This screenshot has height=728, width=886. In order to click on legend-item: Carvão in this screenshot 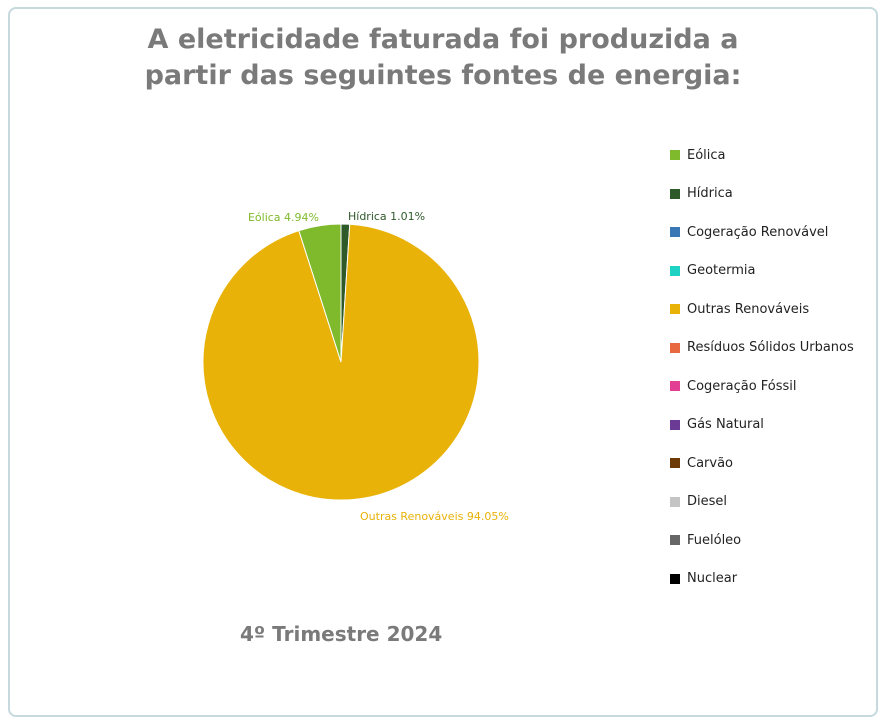, I will do `click(762, 463)`.